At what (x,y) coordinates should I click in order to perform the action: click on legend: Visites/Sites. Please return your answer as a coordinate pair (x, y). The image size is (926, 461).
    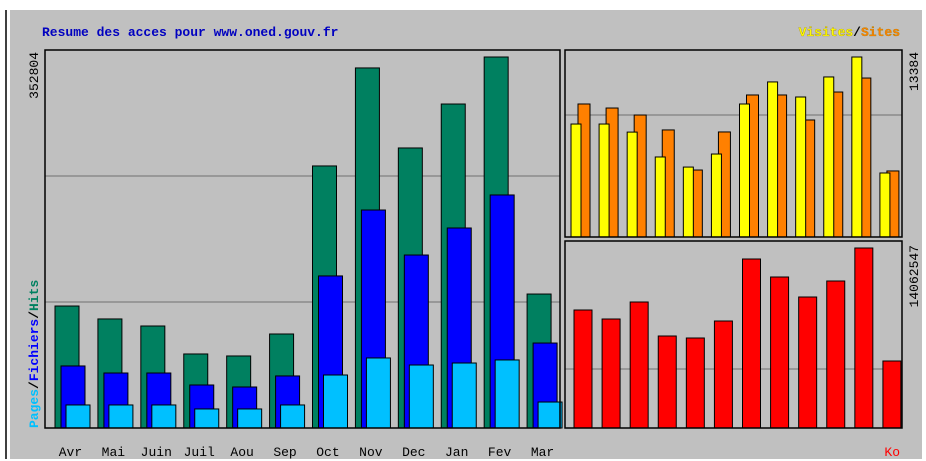
    Looking at the image, I should click on (850, 32).